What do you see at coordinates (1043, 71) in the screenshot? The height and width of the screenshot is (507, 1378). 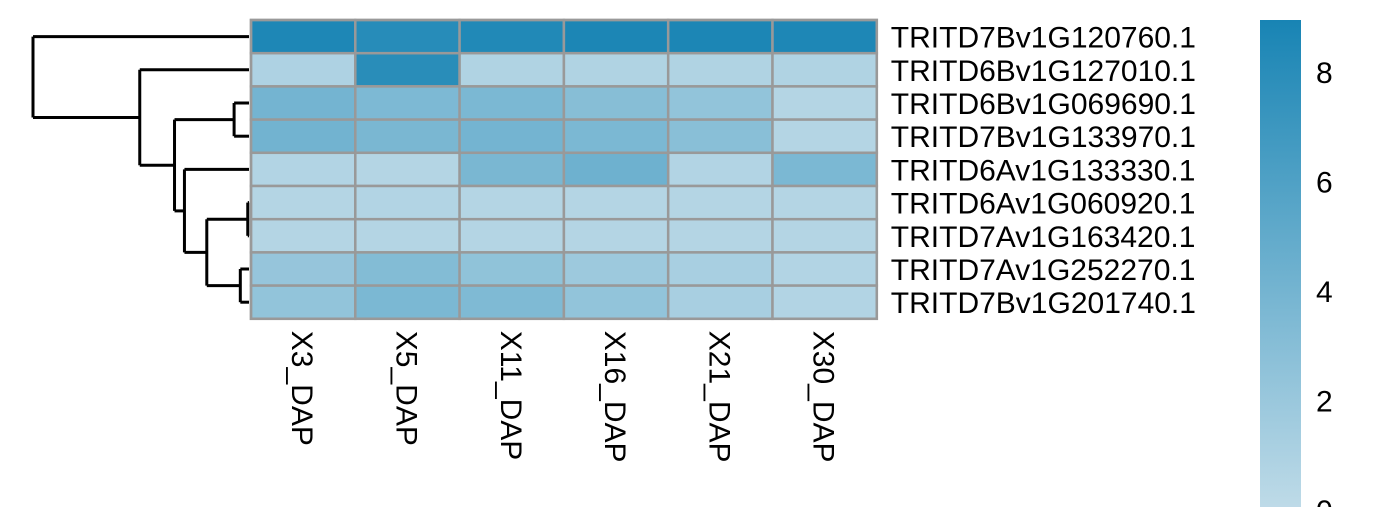 I see `row-label: TRITD6Bv1G127010.1` at bounding box center [1043, 71].